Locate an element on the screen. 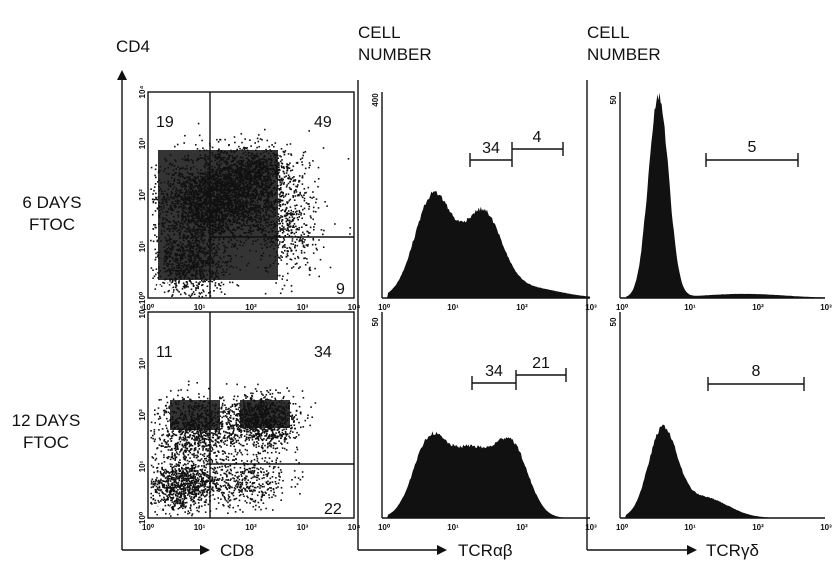 This screenshot has width=836, height=581. histogram-tcrgd-6days: 5 is located at coordinates (722, 195).